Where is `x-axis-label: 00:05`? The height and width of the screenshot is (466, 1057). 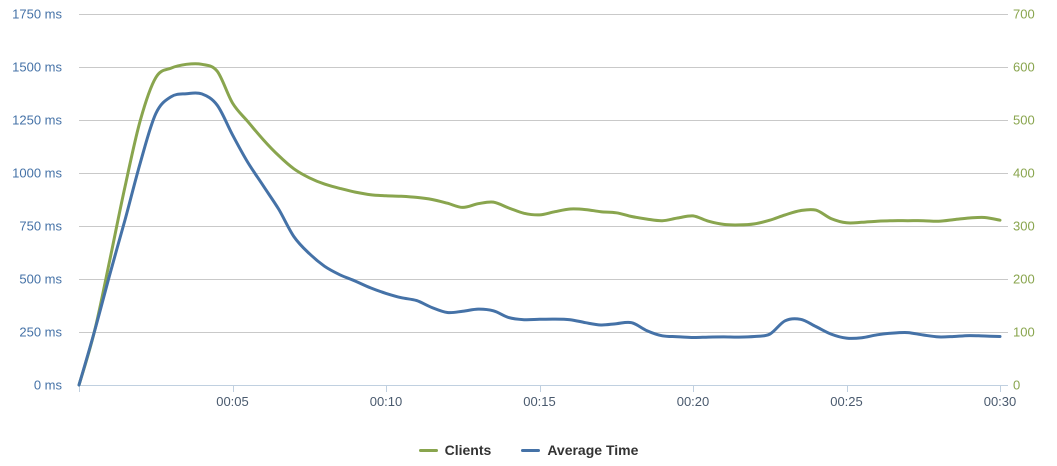 x-axis-label: 00:05 is located at coordinates (232, 401).